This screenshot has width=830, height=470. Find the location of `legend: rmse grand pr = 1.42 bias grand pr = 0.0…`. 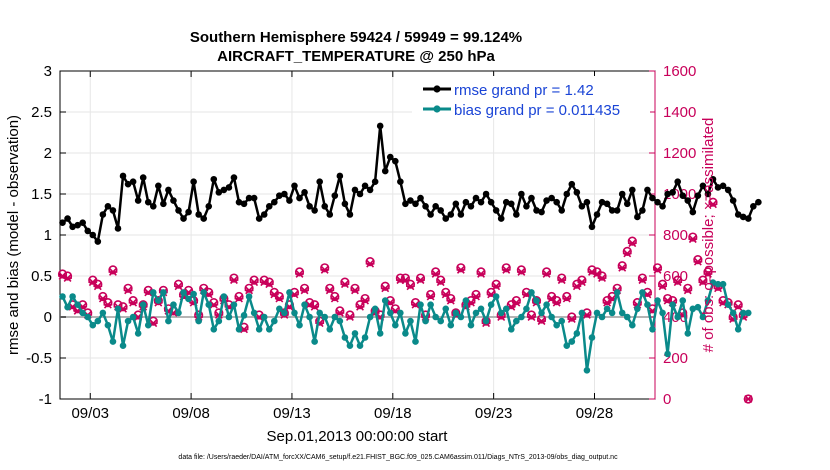

legend: rmse grand pr = 1.42 bias grand pr = 0.0… is located at coordinates (531, 97).